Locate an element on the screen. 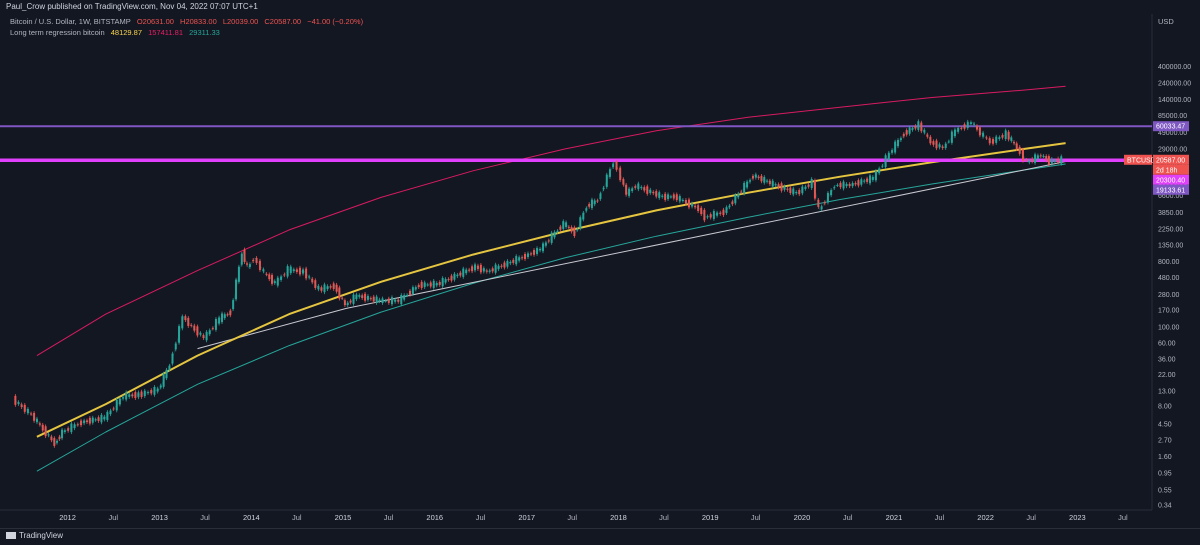 The image size is (1200, 545). y-tick-label: 480.00 is located at coordinates (1169, 278).